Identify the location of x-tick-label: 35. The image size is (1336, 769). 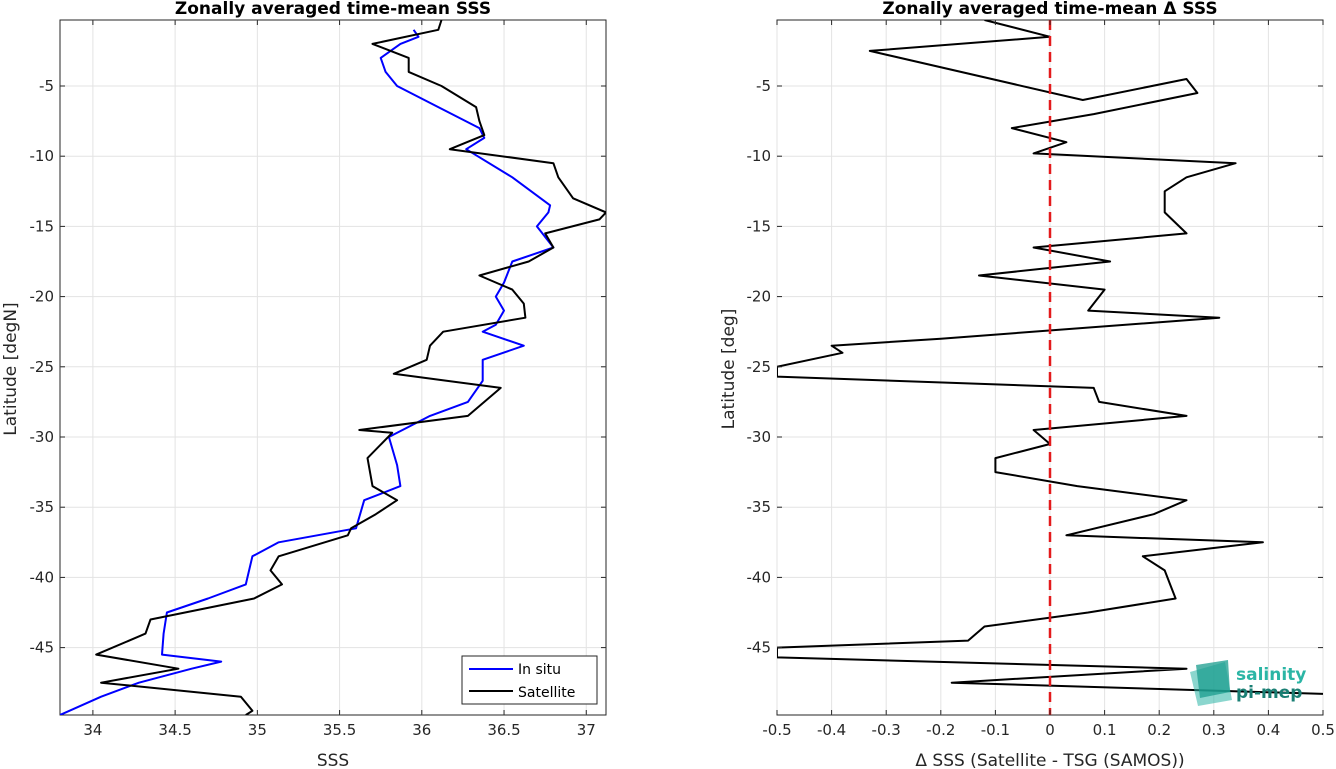
(257, 730).